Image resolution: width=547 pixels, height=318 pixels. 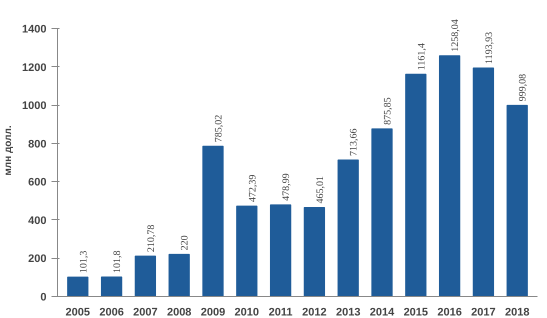 What do you see at coordinates (34, 68) in the screenshot?
I see `y-tick-label: 1200` at bounding box center [34, 68].